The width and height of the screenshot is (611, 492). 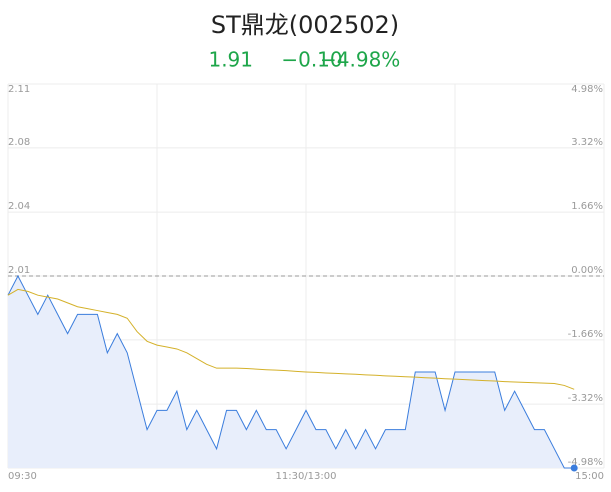 I want to click on y-tick-label: 2.08, so click(x=19, y=142).